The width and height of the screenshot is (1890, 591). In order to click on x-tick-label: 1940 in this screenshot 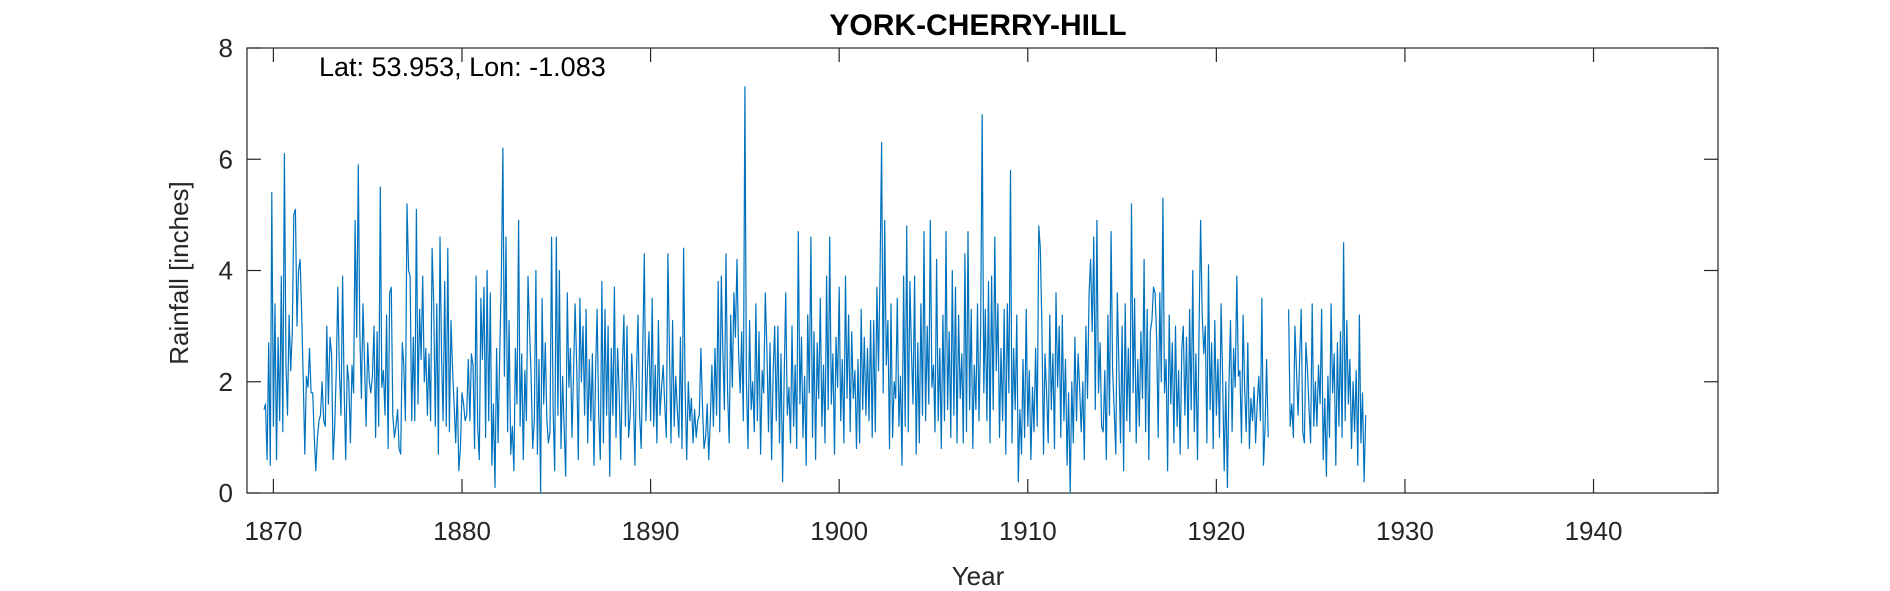, I will do `click(1594, 531)`.